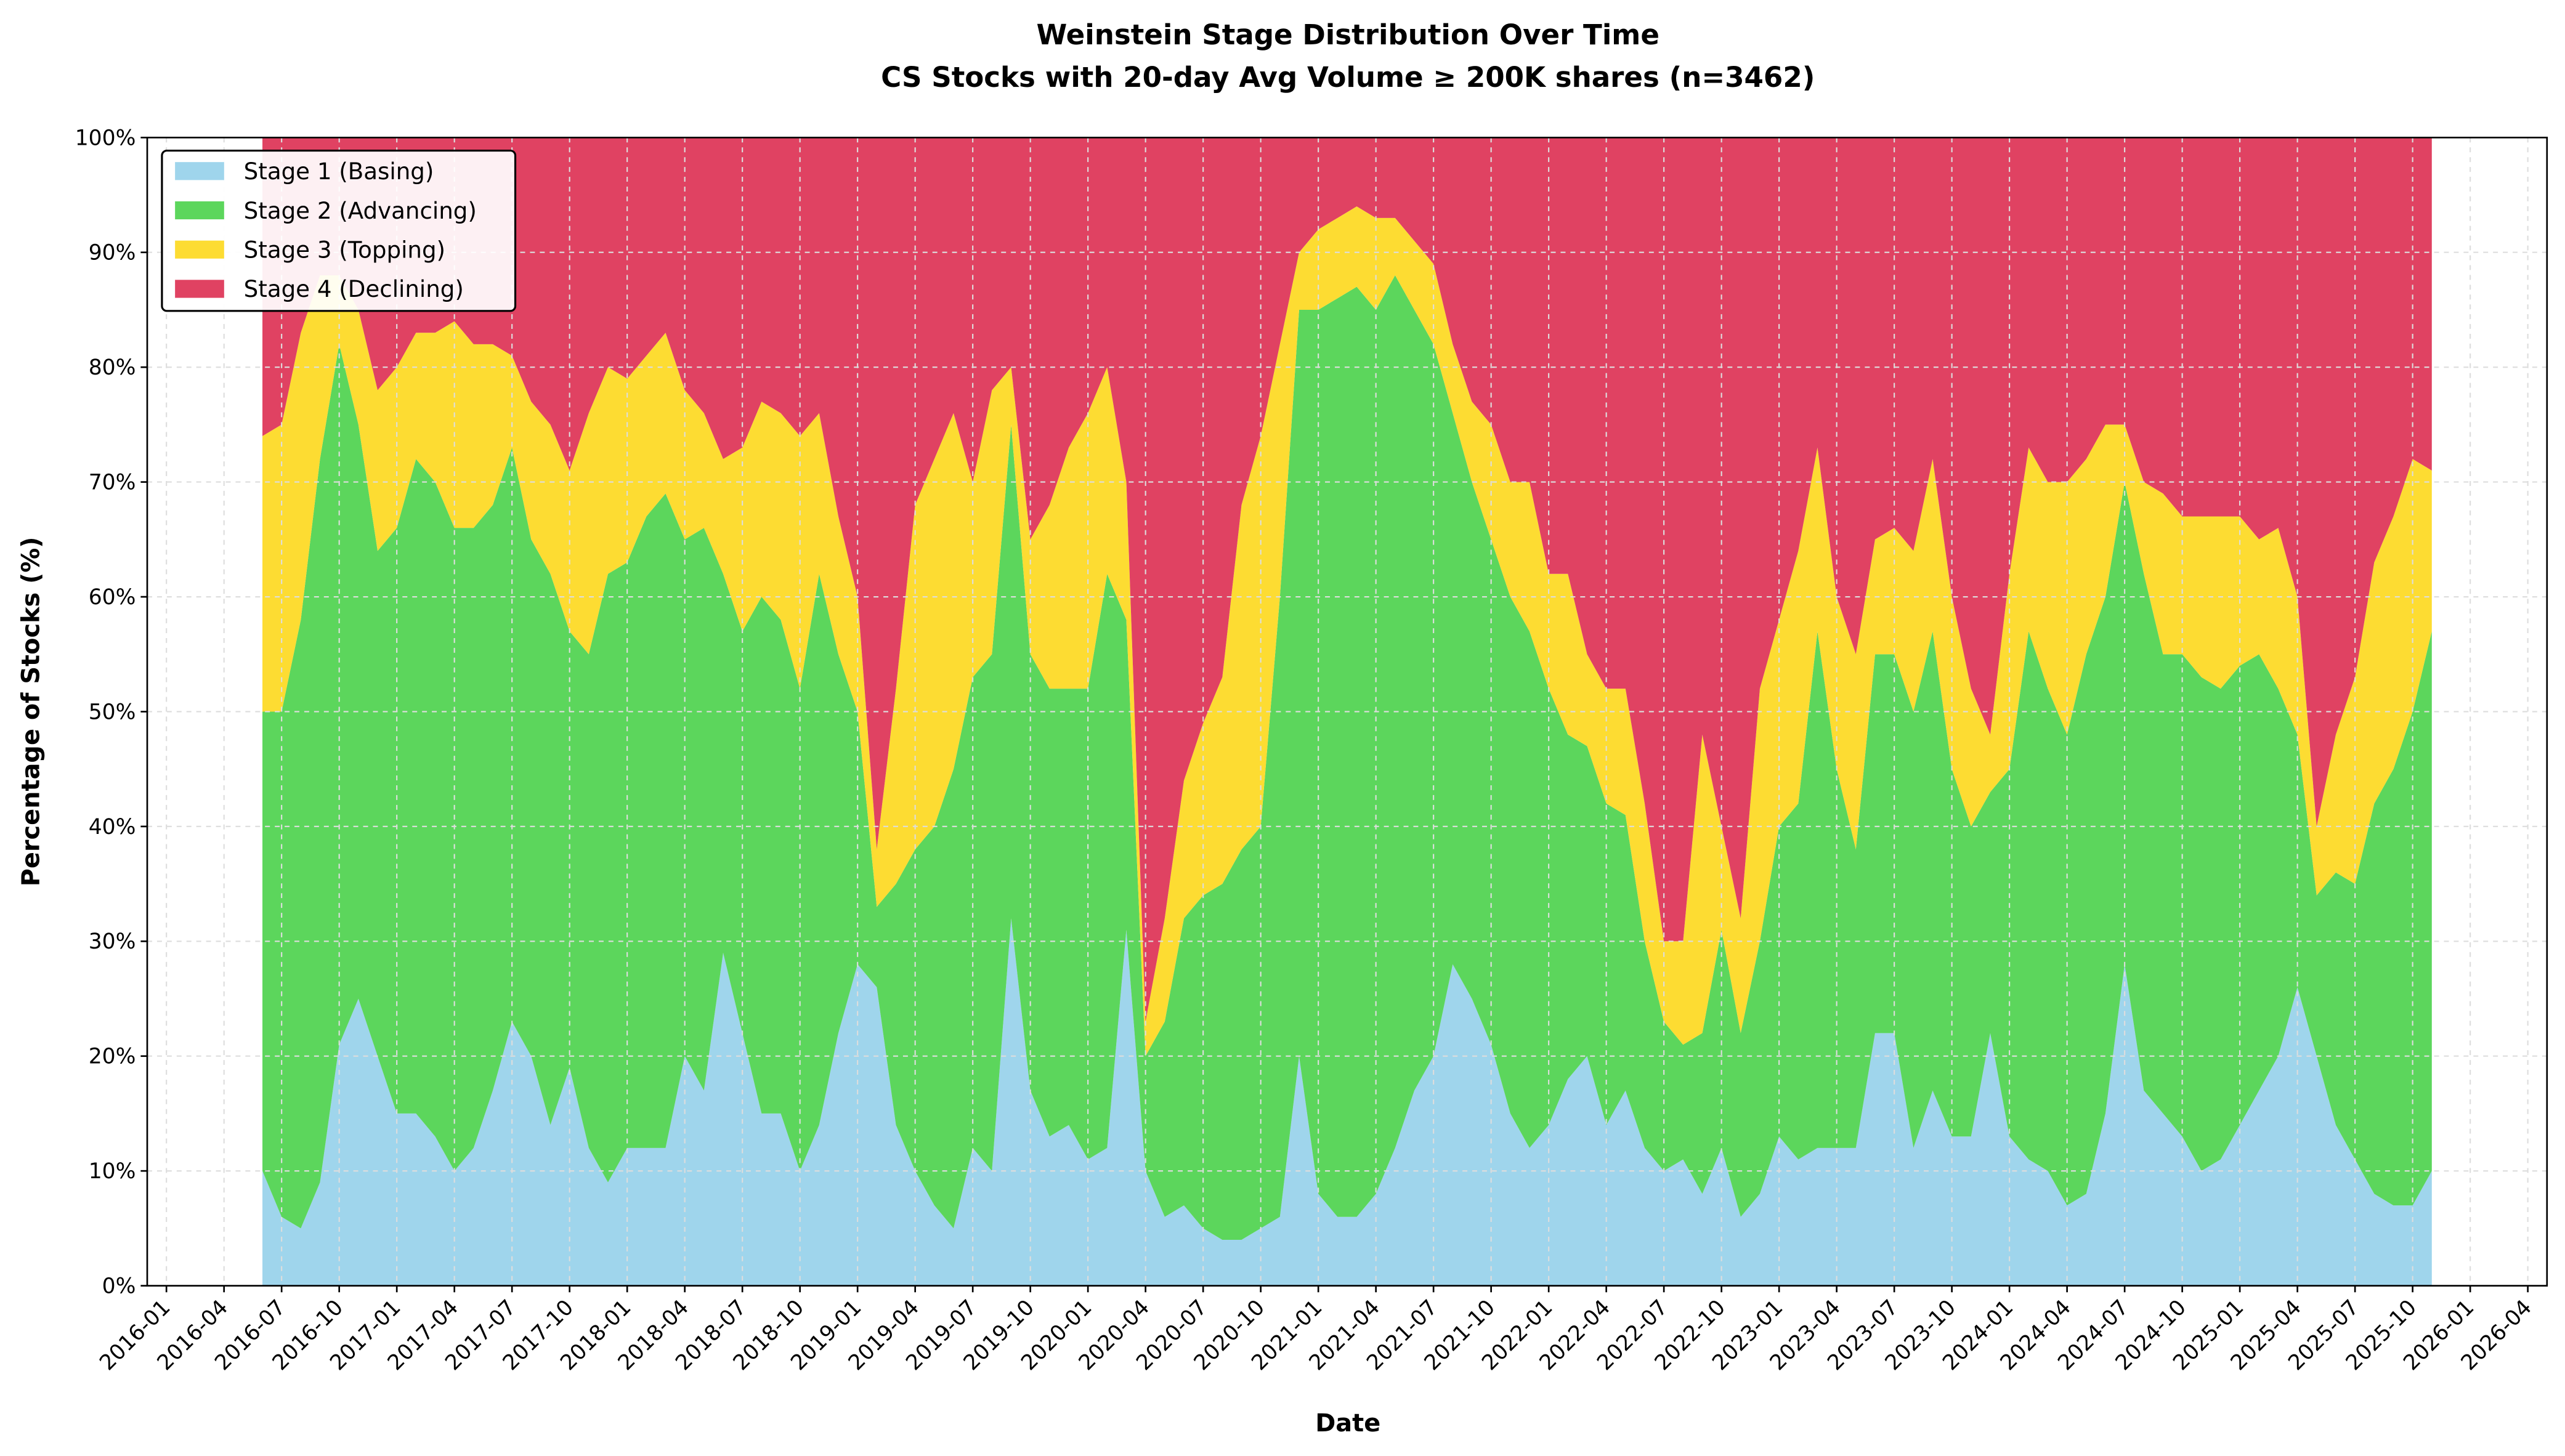 The height and width of the screenshot is (1456, 2565). What do you see at coordinates (113, 941) in the screenshot?
I see `y-tick-label: 30%` at bounding box center [113, 941].